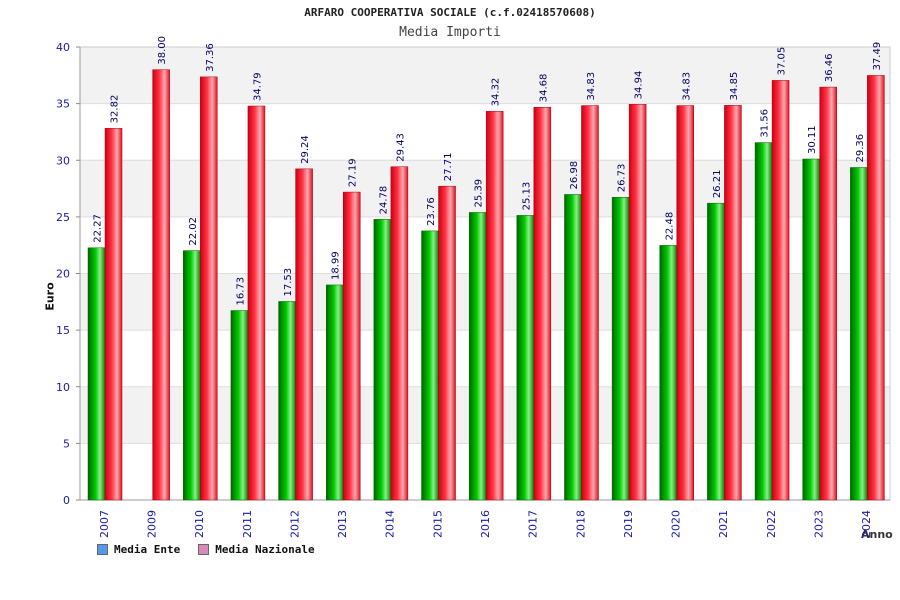 The image size is (900, 600). I want to click on x-tick-label: 2022, so click(771, 524).